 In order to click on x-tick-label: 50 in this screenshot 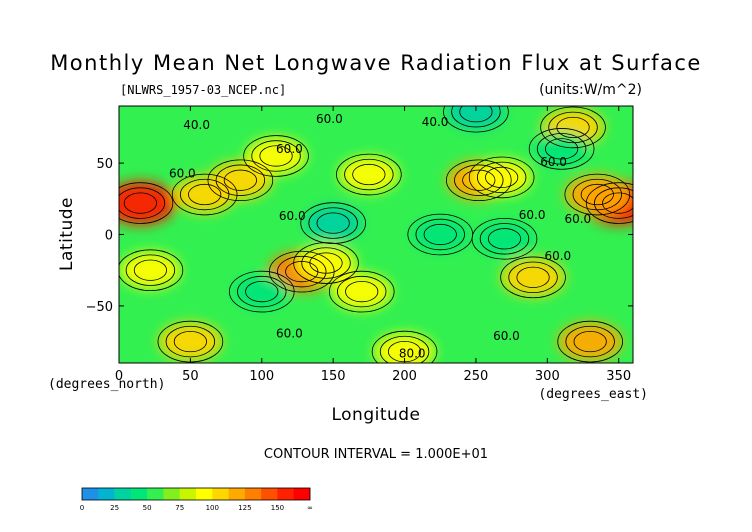, I will do `click(190, 376)`.